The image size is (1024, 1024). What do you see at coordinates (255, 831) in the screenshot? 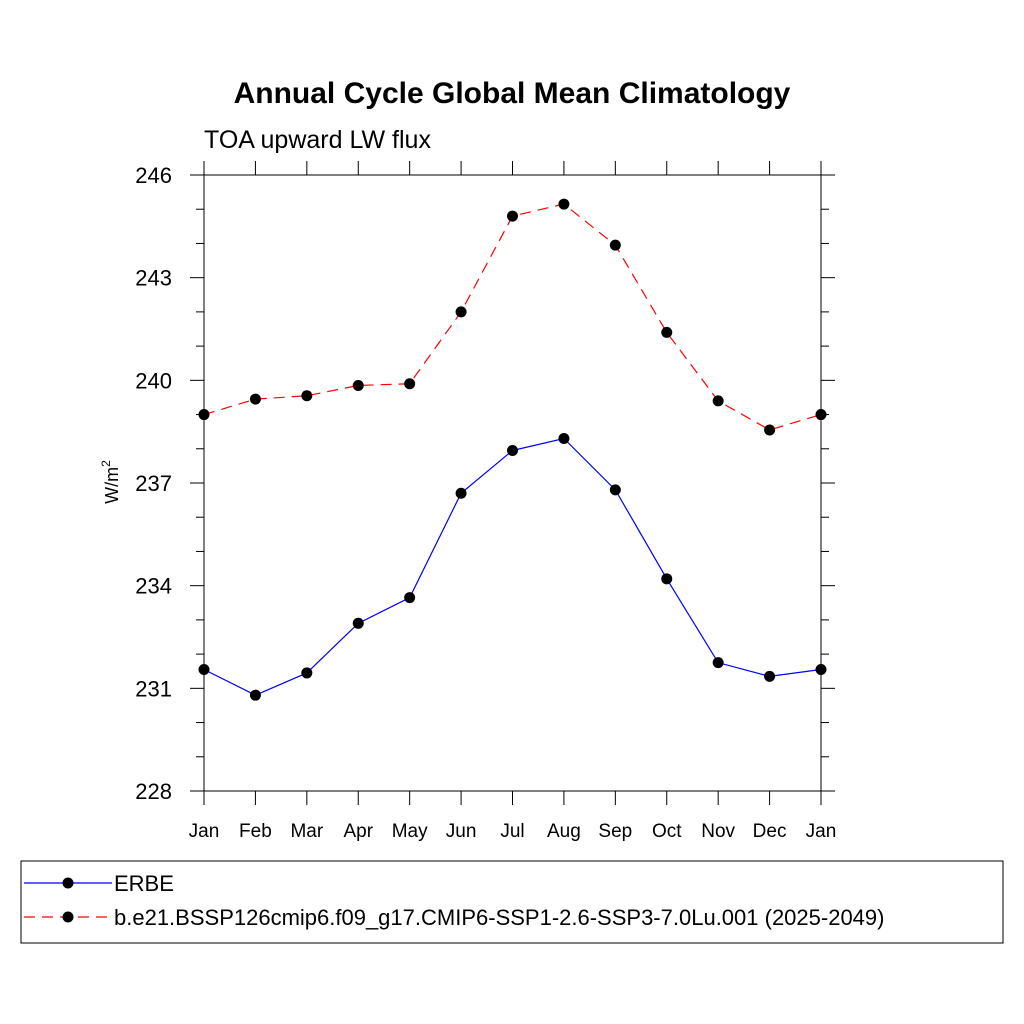
I see `x-tick-label: Feb` at bounding box center [255, 831].